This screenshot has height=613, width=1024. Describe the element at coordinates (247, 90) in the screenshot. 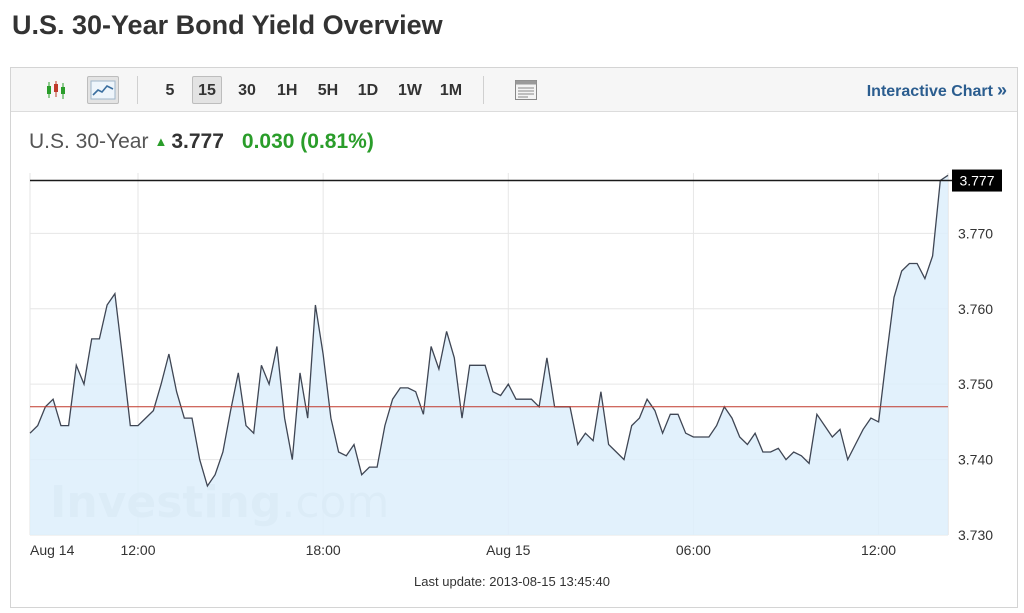

I see `timeframe-30: 30` at that location.